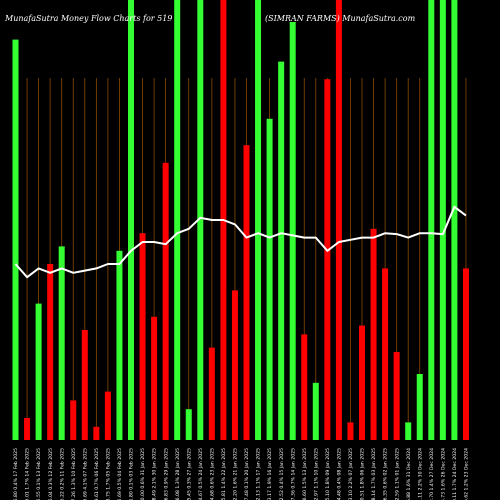 The width and height of the screenshot is (500, 500). I want to click on x-tick-label: 2.70 1.4% 27 Dec 2024, so click(432, 474).